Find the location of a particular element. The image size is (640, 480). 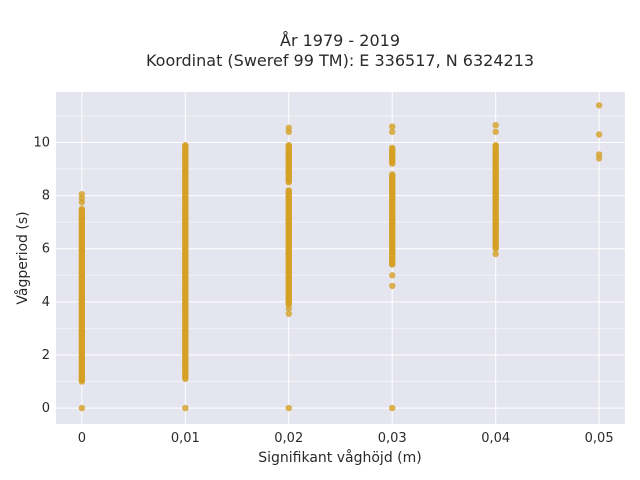

x-tick-label: 0,01 is located at coordinates (185, 438).